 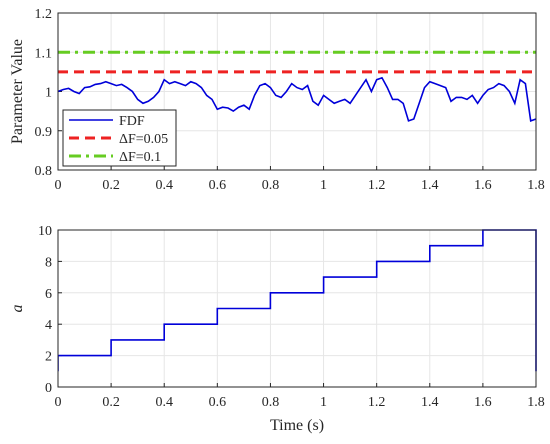 I want to click on y-tick-label: 1.2, so click(x=44, y=14).